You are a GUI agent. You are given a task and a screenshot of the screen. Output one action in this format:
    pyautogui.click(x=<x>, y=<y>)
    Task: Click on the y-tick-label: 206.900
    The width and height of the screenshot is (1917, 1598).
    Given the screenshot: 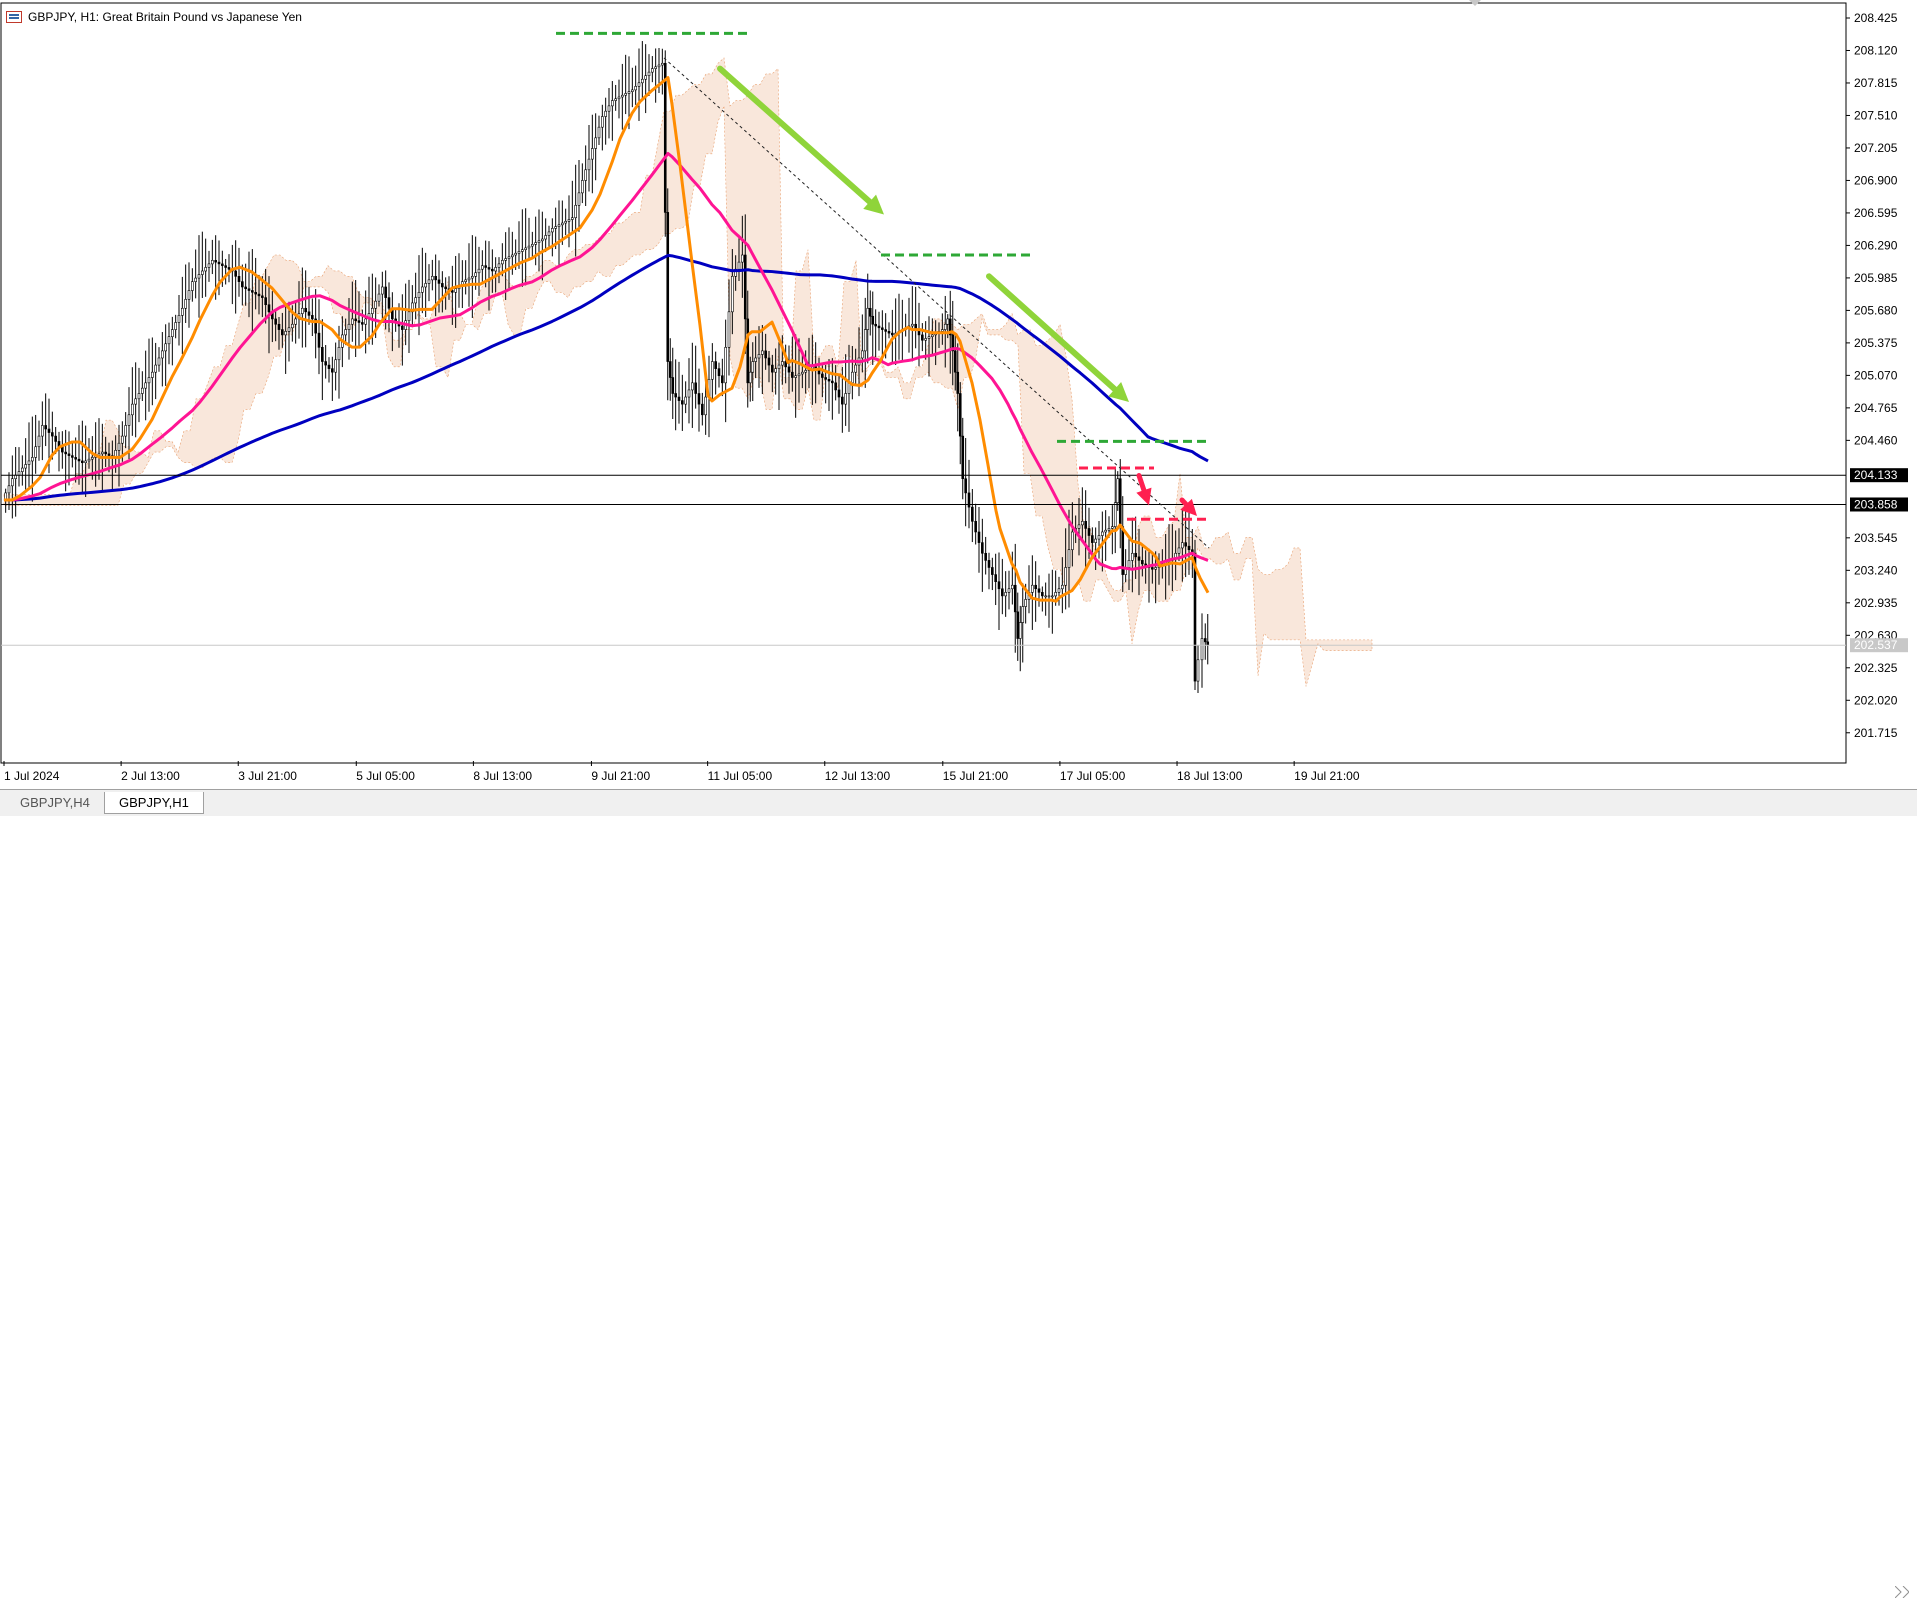 What is the action you would take?
    pyautogui.click(x=1876, y=180)
    